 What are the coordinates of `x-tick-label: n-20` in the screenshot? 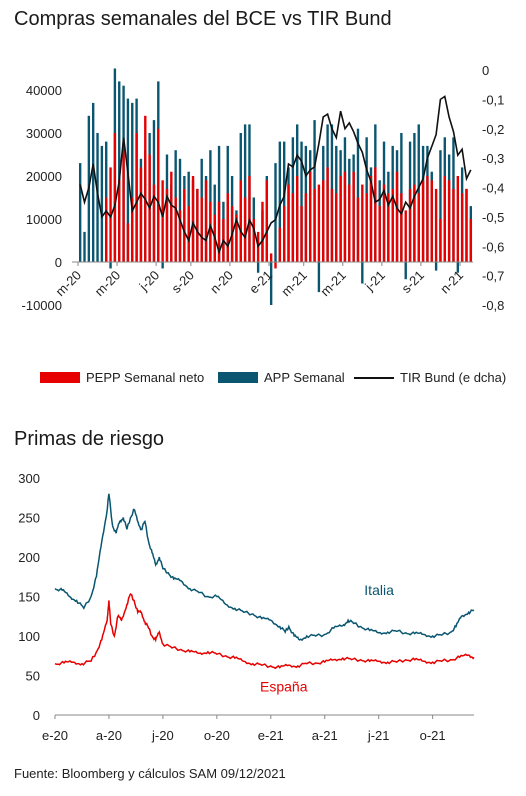 It's located at (221, 282).